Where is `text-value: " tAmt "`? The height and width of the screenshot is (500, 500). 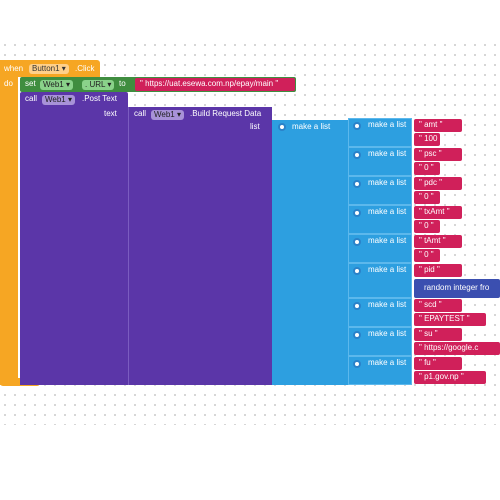
text-value: " tAmt " is located at coordinates (432, 240).